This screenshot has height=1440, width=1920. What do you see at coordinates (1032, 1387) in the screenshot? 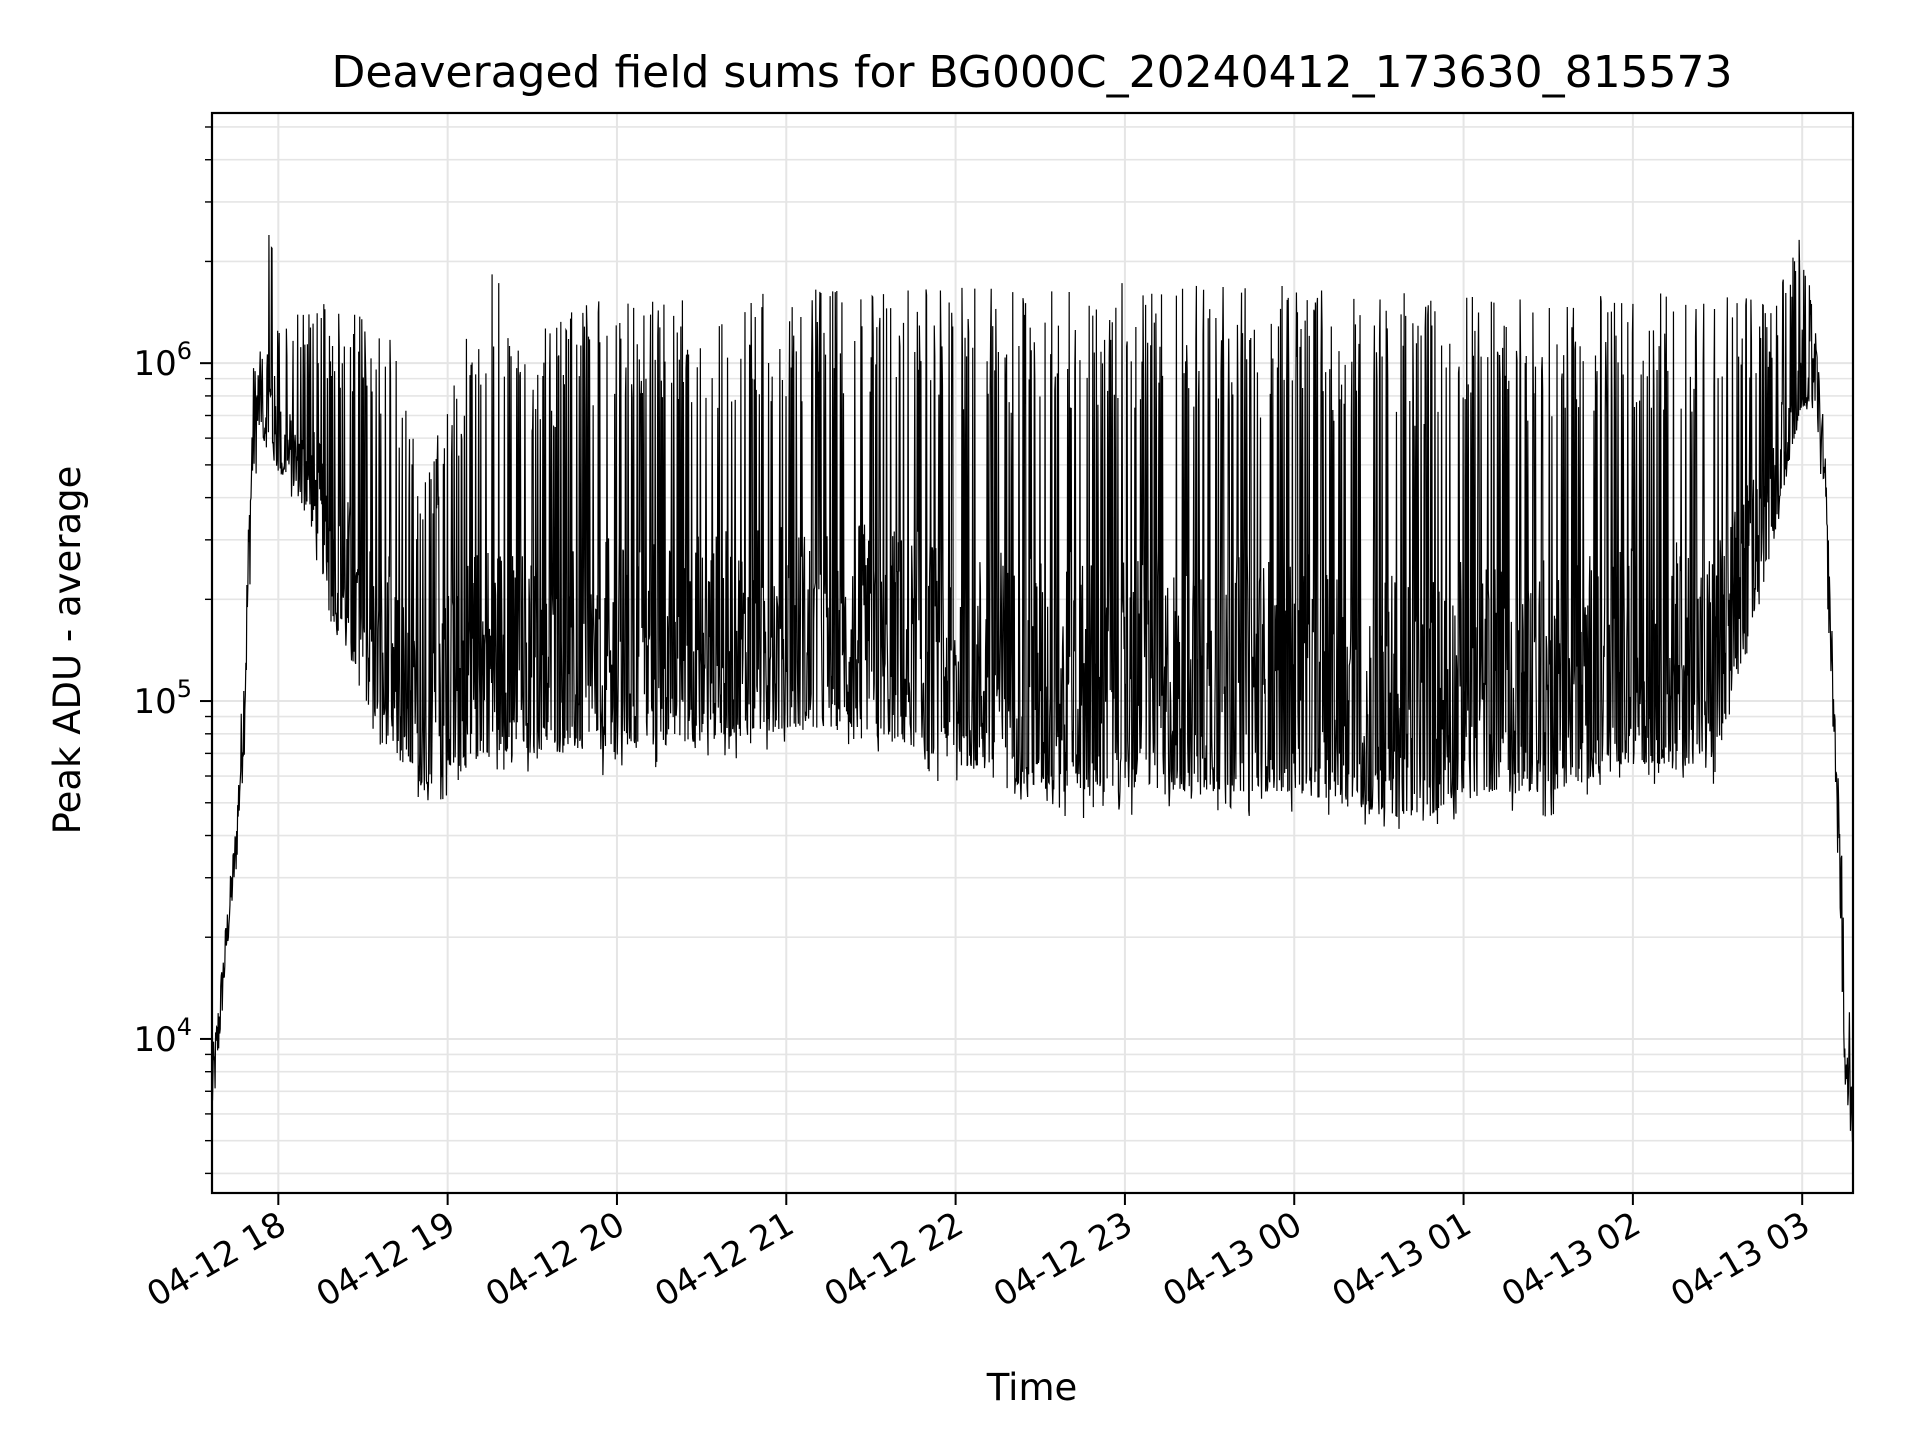
I see `x-axis-label: Time` at bounding box center [1032, 1387].